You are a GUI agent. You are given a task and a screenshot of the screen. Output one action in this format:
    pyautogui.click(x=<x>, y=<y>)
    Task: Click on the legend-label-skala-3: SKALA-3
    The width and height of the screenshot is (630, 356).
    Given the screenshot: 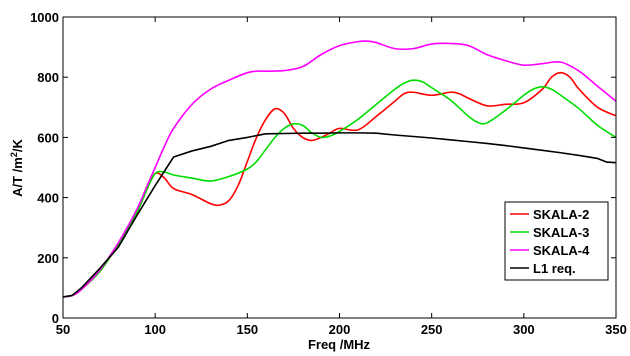 What is the action you would take?
    pyautogui.click(x=561, y=232)
    